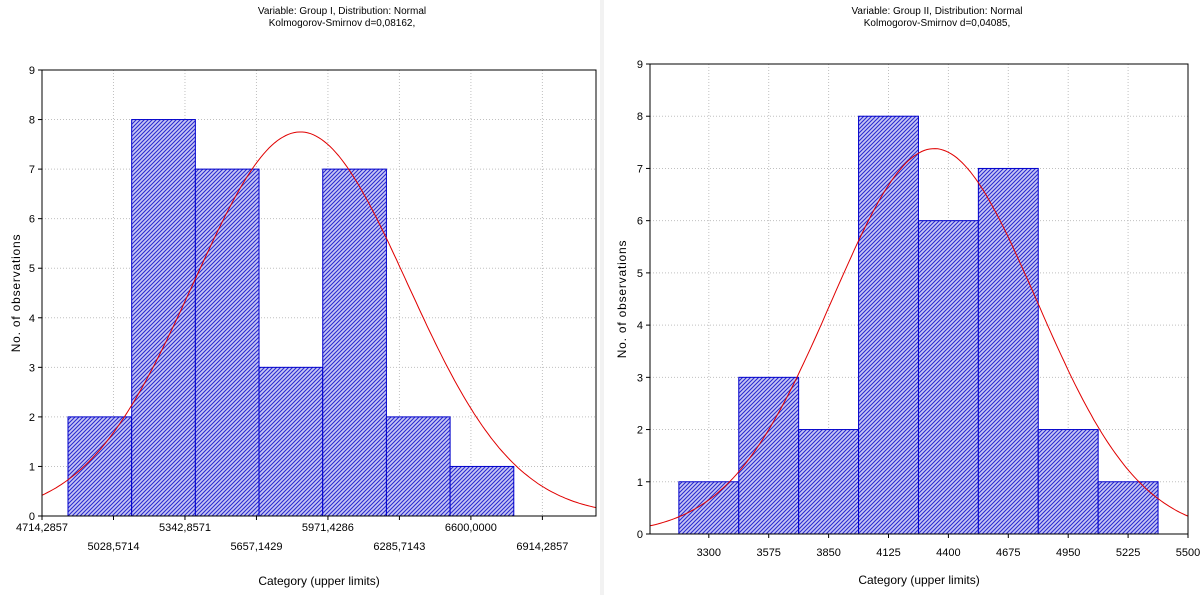 The image size is (1200, 595). I want to click on chart-subtitle: Kolmogorov-Smirnov d=0,04085,, so click(937, 23).